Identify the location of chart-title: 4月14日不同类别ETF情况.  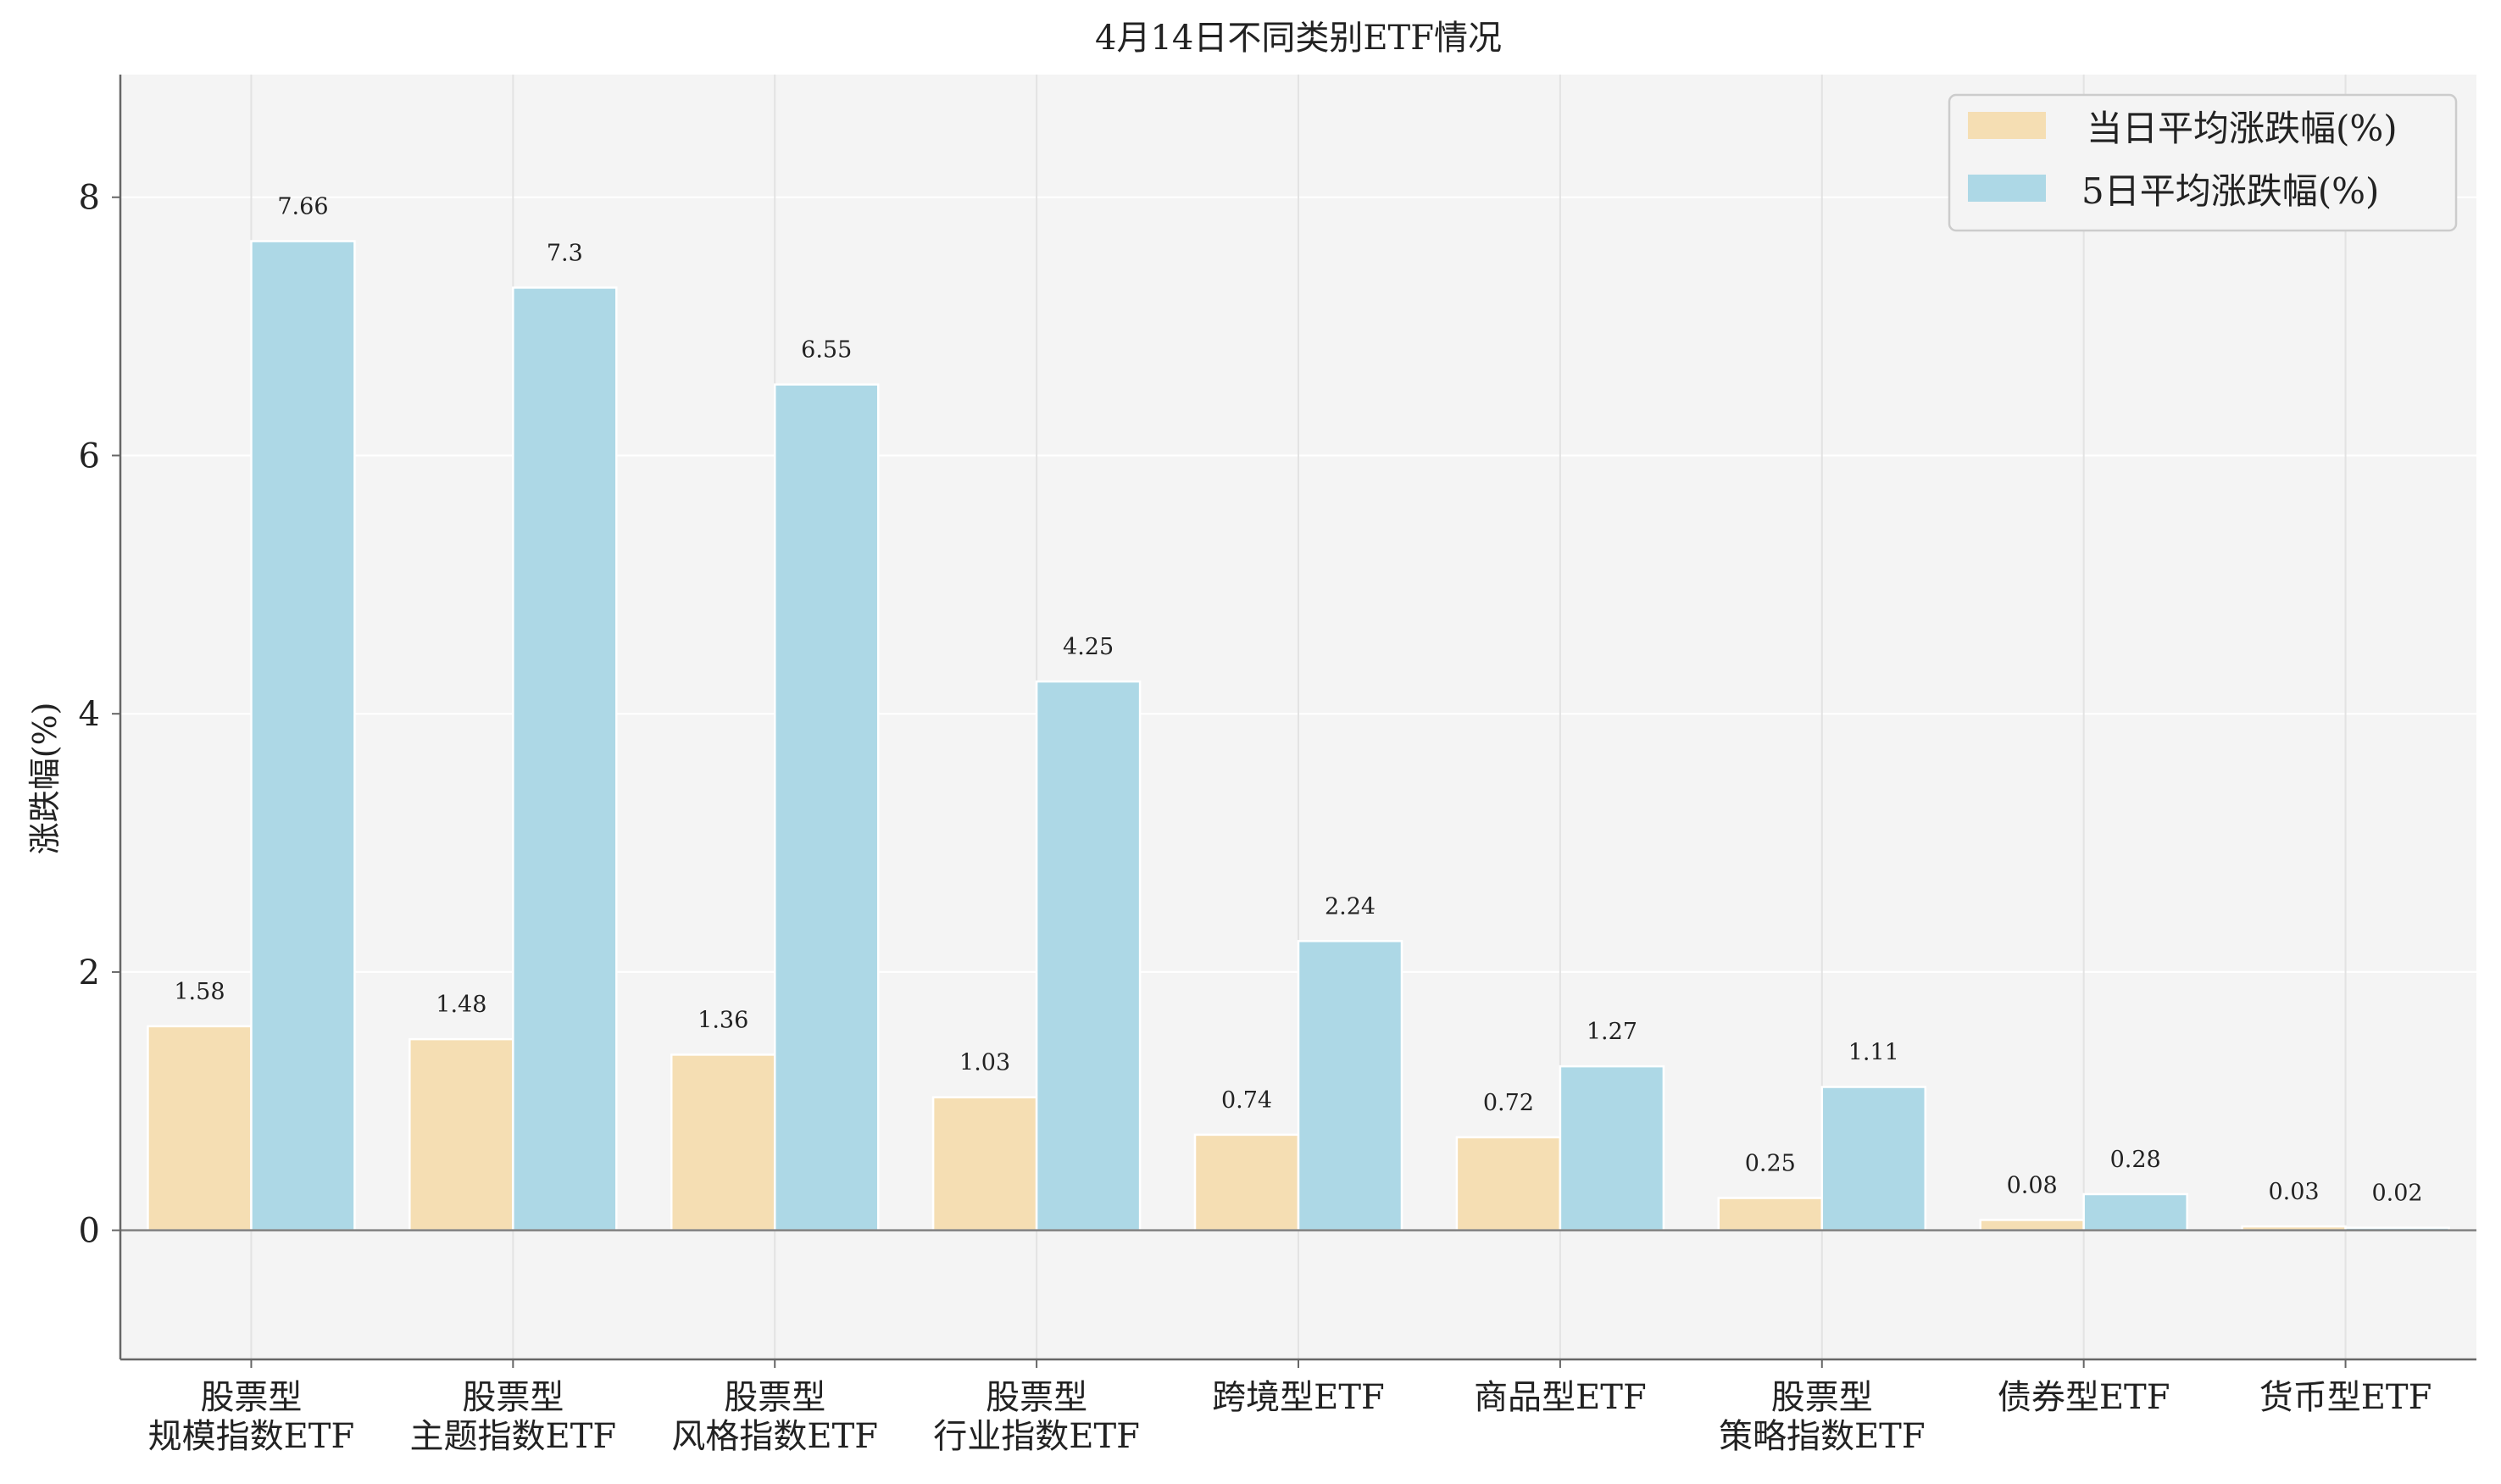
(1298, 39).